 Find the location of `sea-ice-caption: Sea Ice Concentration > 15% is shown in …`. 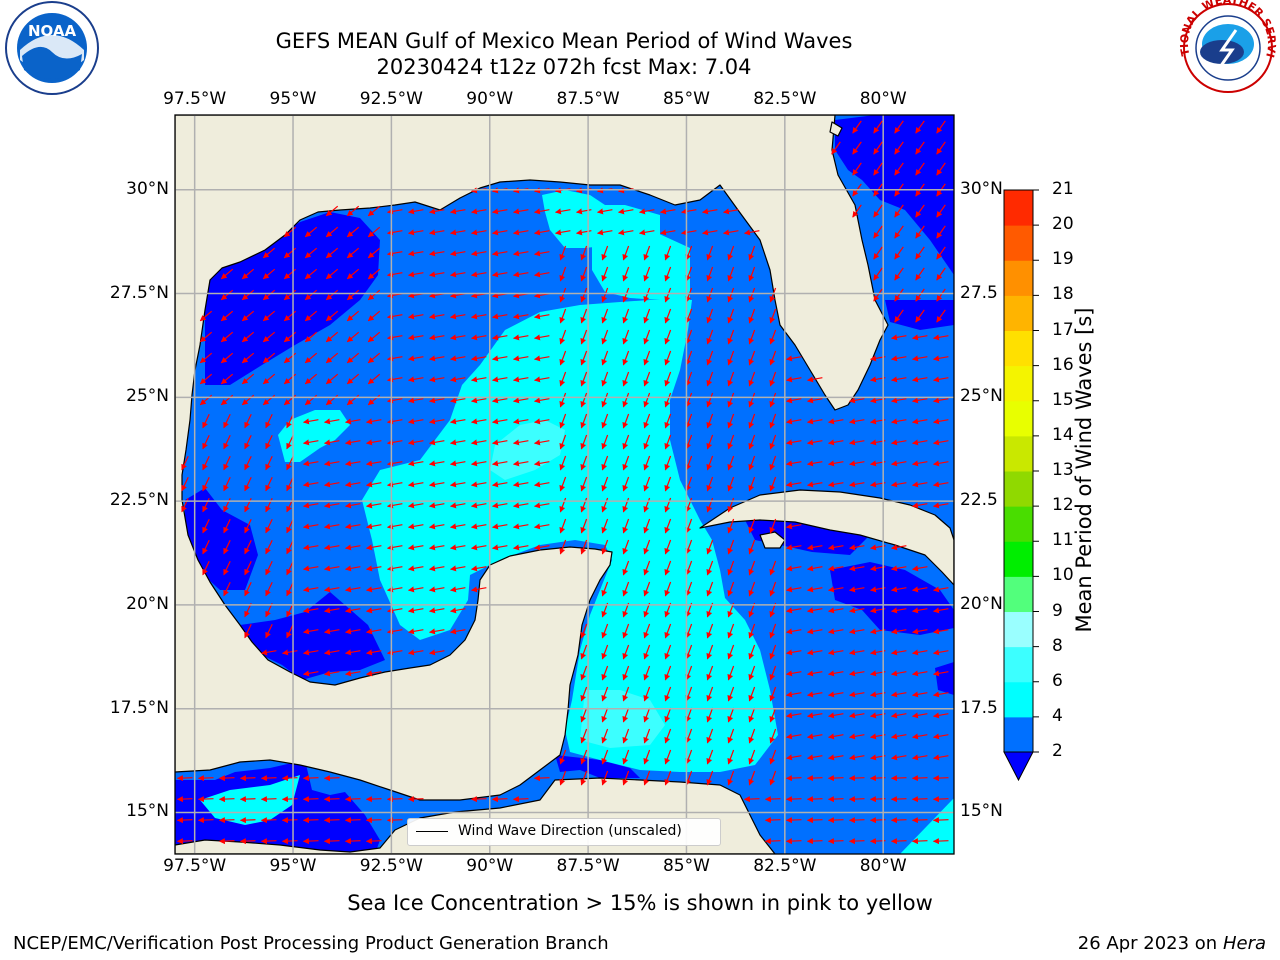

sea-ice-caption: Sea Ice Concentration > 15% is shown in … is located at coordinates (640, 903).